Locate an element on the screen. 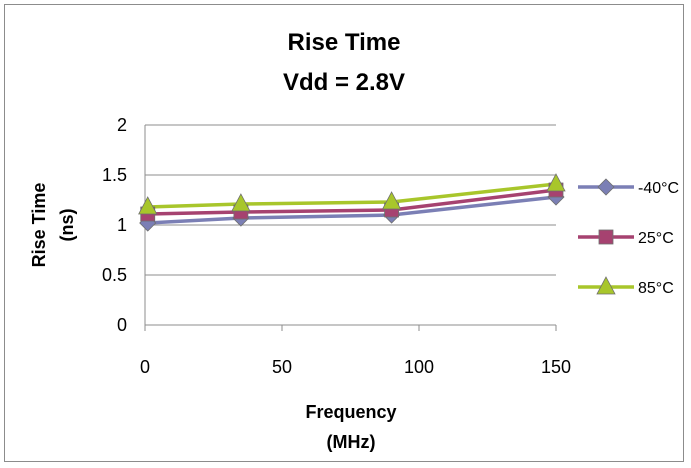 This screenshot has height=468, width=691. y-tick-label: 0.5 is located at coordinates (114, 275).